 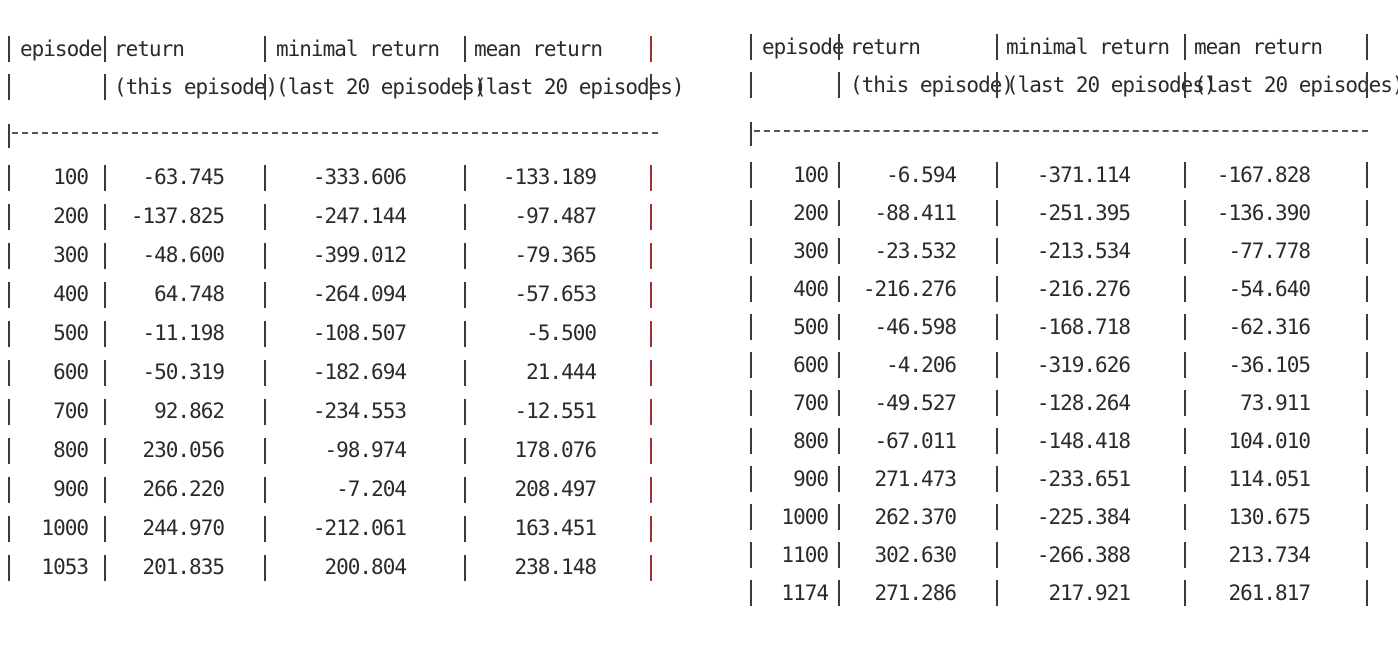 What do you see at coordinates (555, 255) in the screenshot?
I see `cell-mean: -79.365` at bounding box center [555, 255].